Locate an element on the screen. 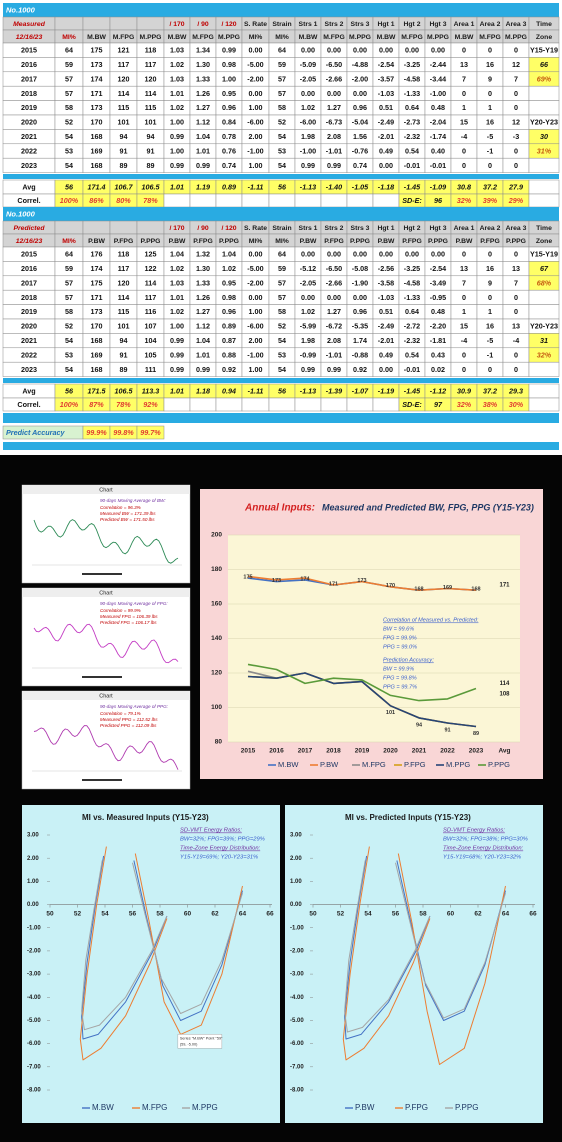 The width and height of the screenshot is (562, 1142). cell-text: -2.32 is located at coordinates (412, 340).